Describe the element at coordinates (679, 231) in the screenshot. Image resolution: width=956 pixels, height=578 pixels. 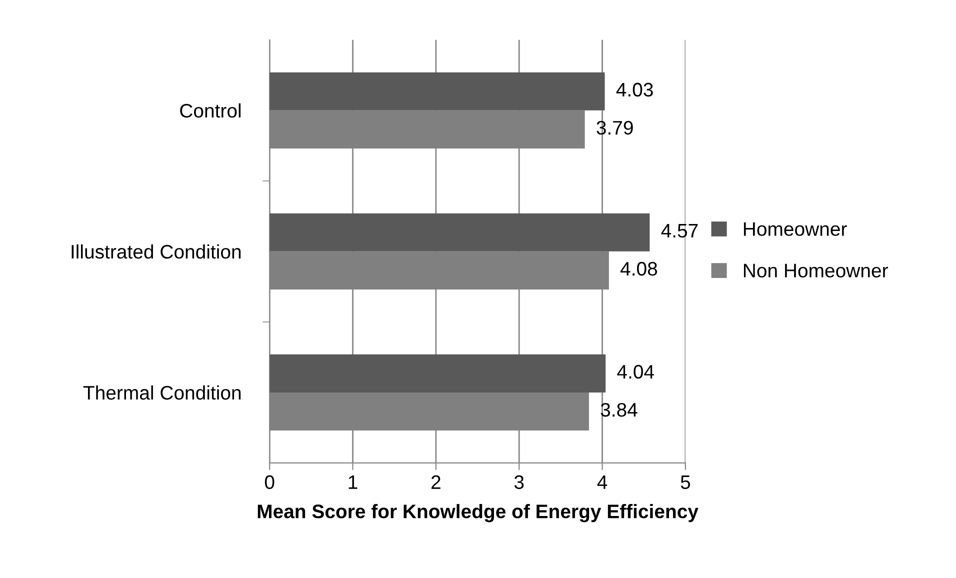
I see `data-label: 4.57` at that location.